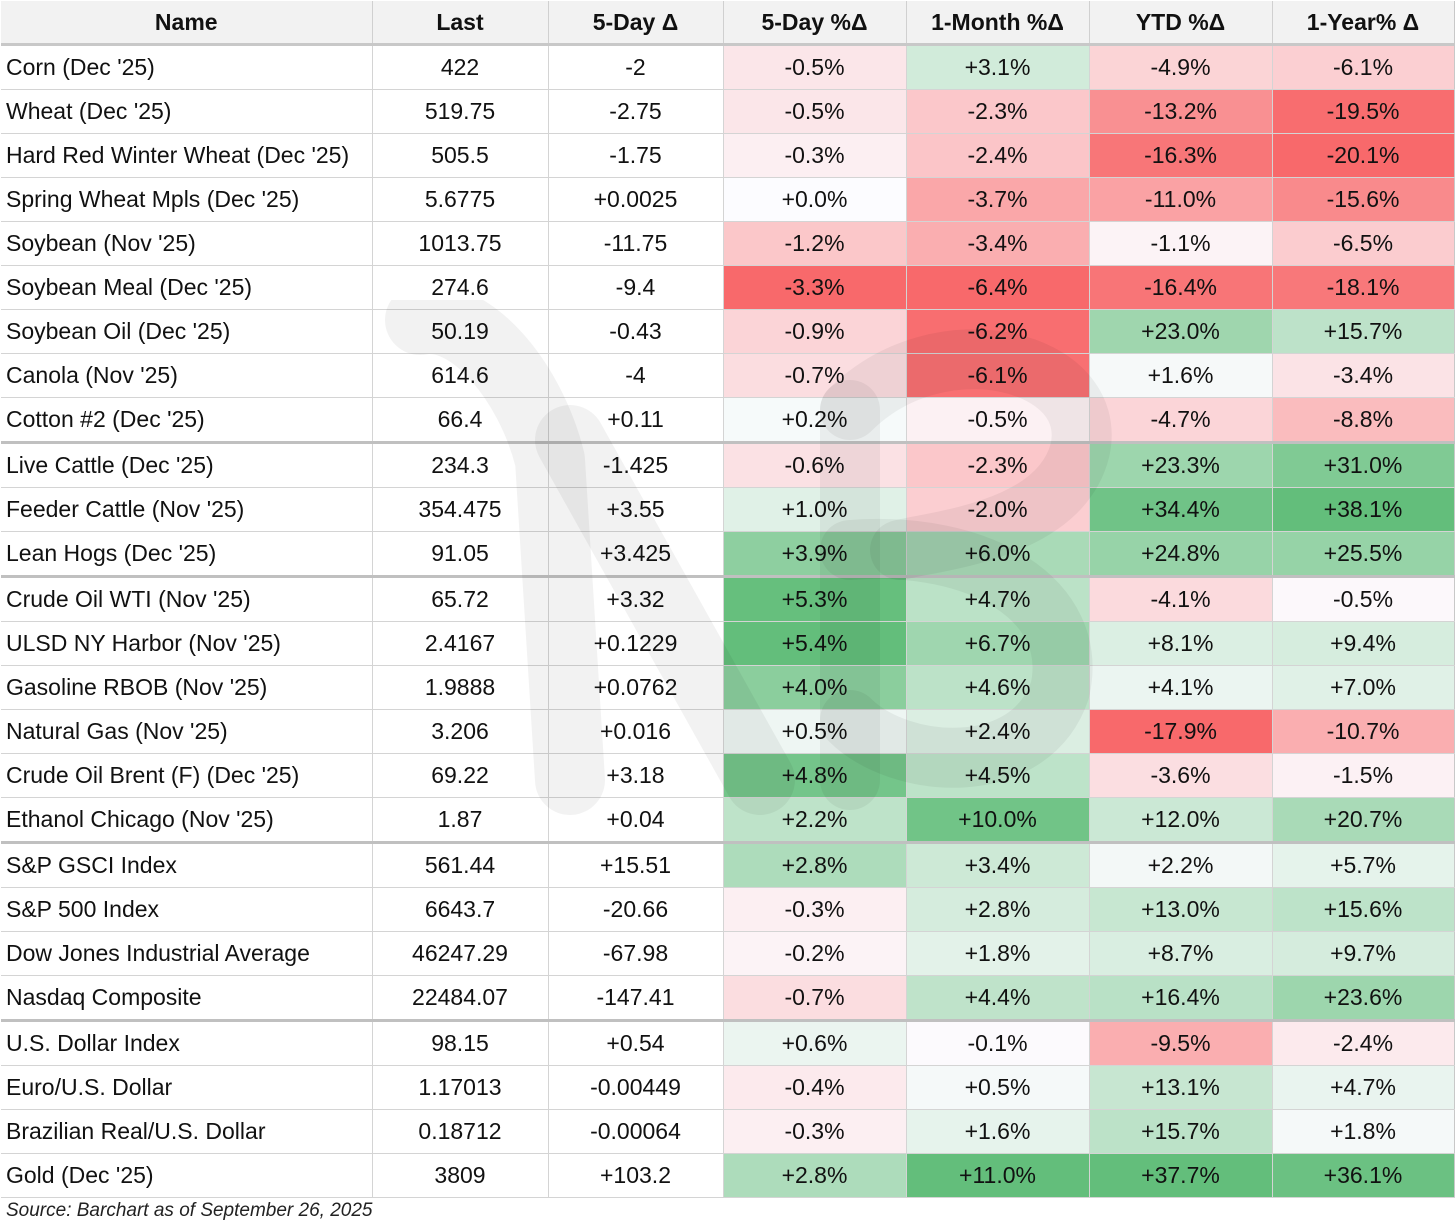 The width and height of the screenshot is (1456, 1230). I want to click on cell-pct-1y: +38.1%, so click(1363, 509).